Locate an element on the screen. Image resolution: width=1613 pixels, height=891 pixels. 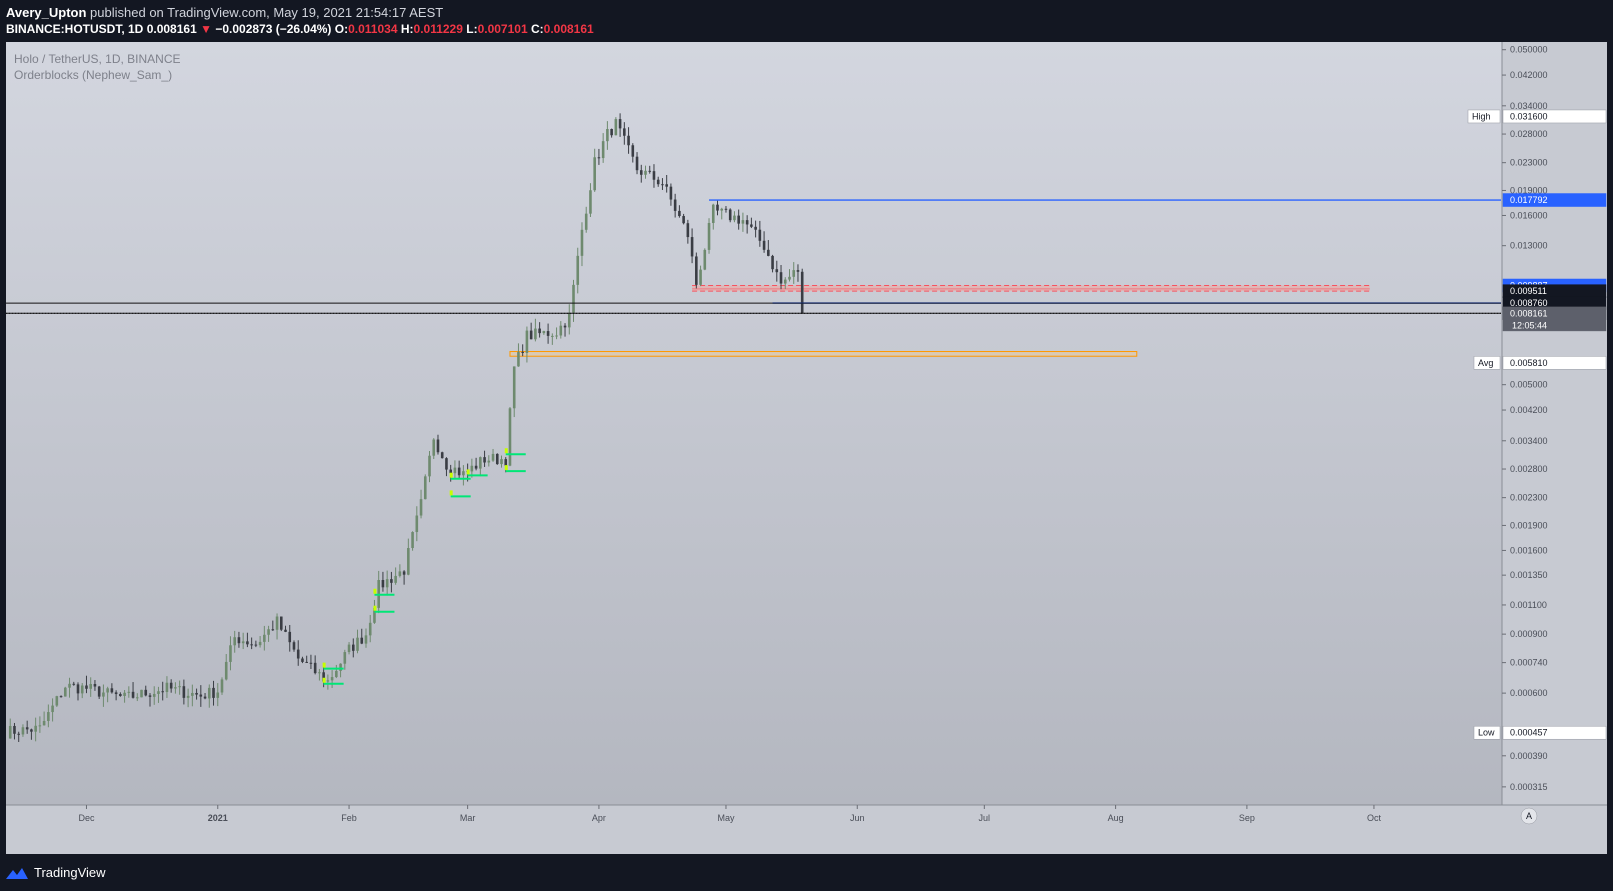
y-tick-label: 0.001350 is located at coordinates (1529, 575).